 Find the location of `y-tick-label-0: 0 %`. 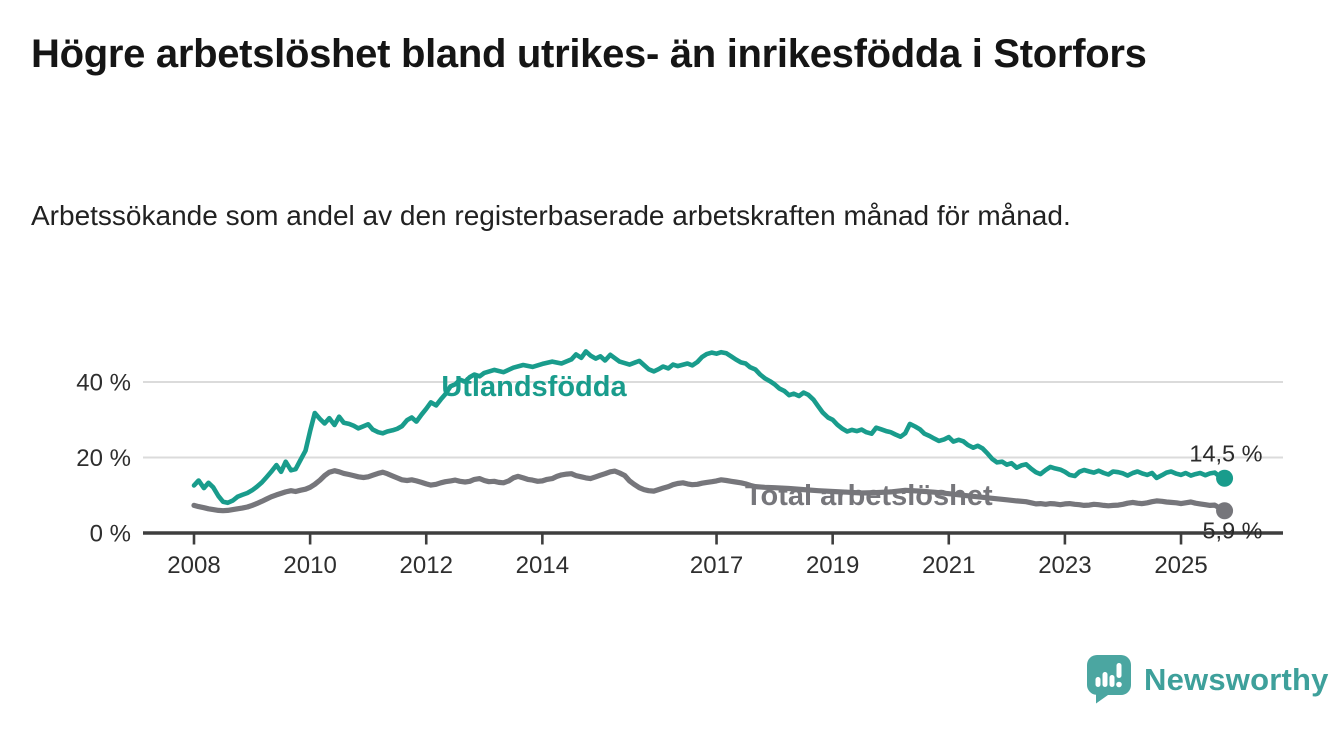

y-tick-label-0: 0 % is located at coordinates (110, 534).